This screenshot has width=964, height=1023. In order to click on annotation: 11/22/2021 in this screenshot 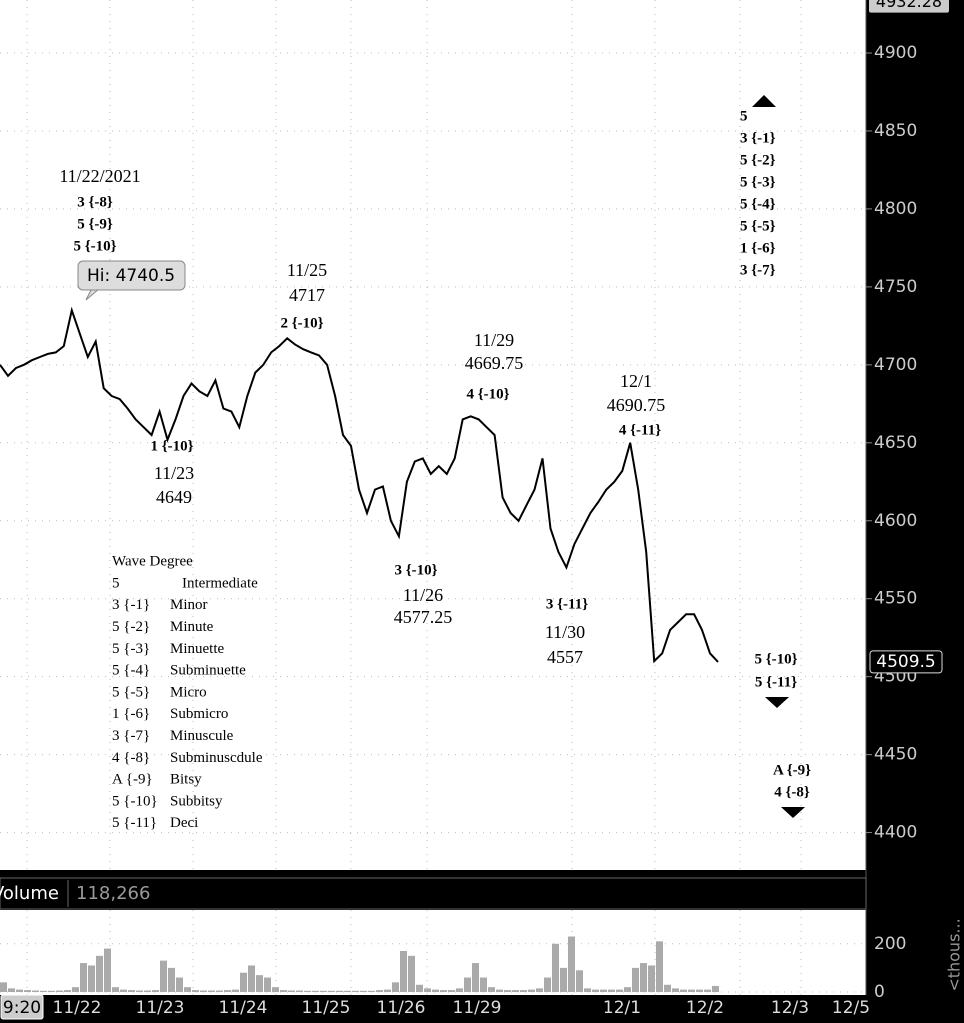, I will do `click(99, 176)`.